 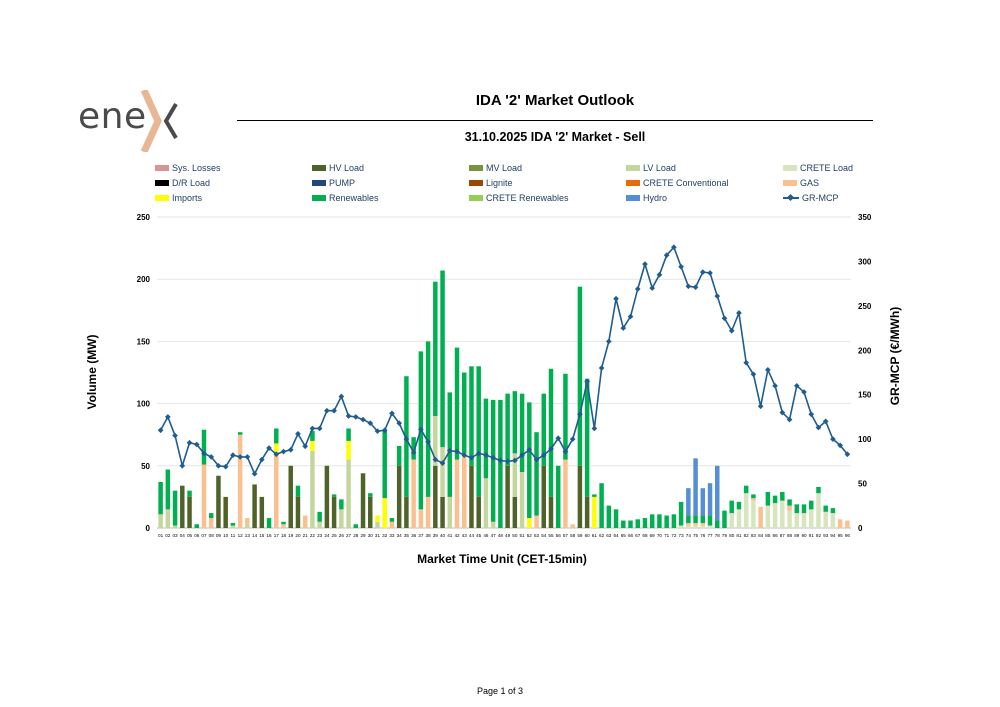 What do you see at coordinates (865, 350) in the screenshot?
I see `y2-tick-label: 200` at bounding box center [865, 350].